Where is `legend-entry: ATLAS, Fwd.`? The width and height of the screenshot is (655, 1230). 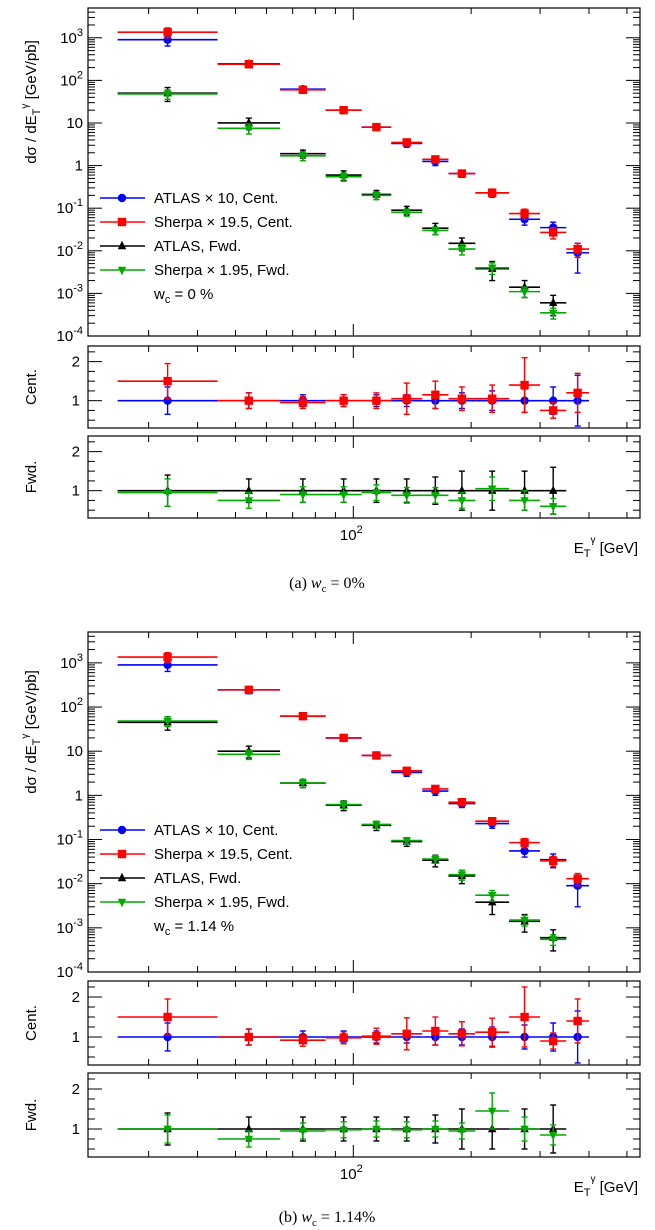
legend-entry: ATLAS, Fwd. is located at coordinates (170, 878).